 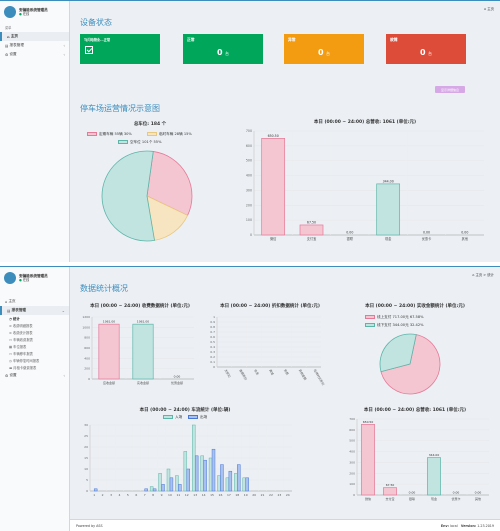 I want to click on data-label: 650.50, so click(x=368, y=422).